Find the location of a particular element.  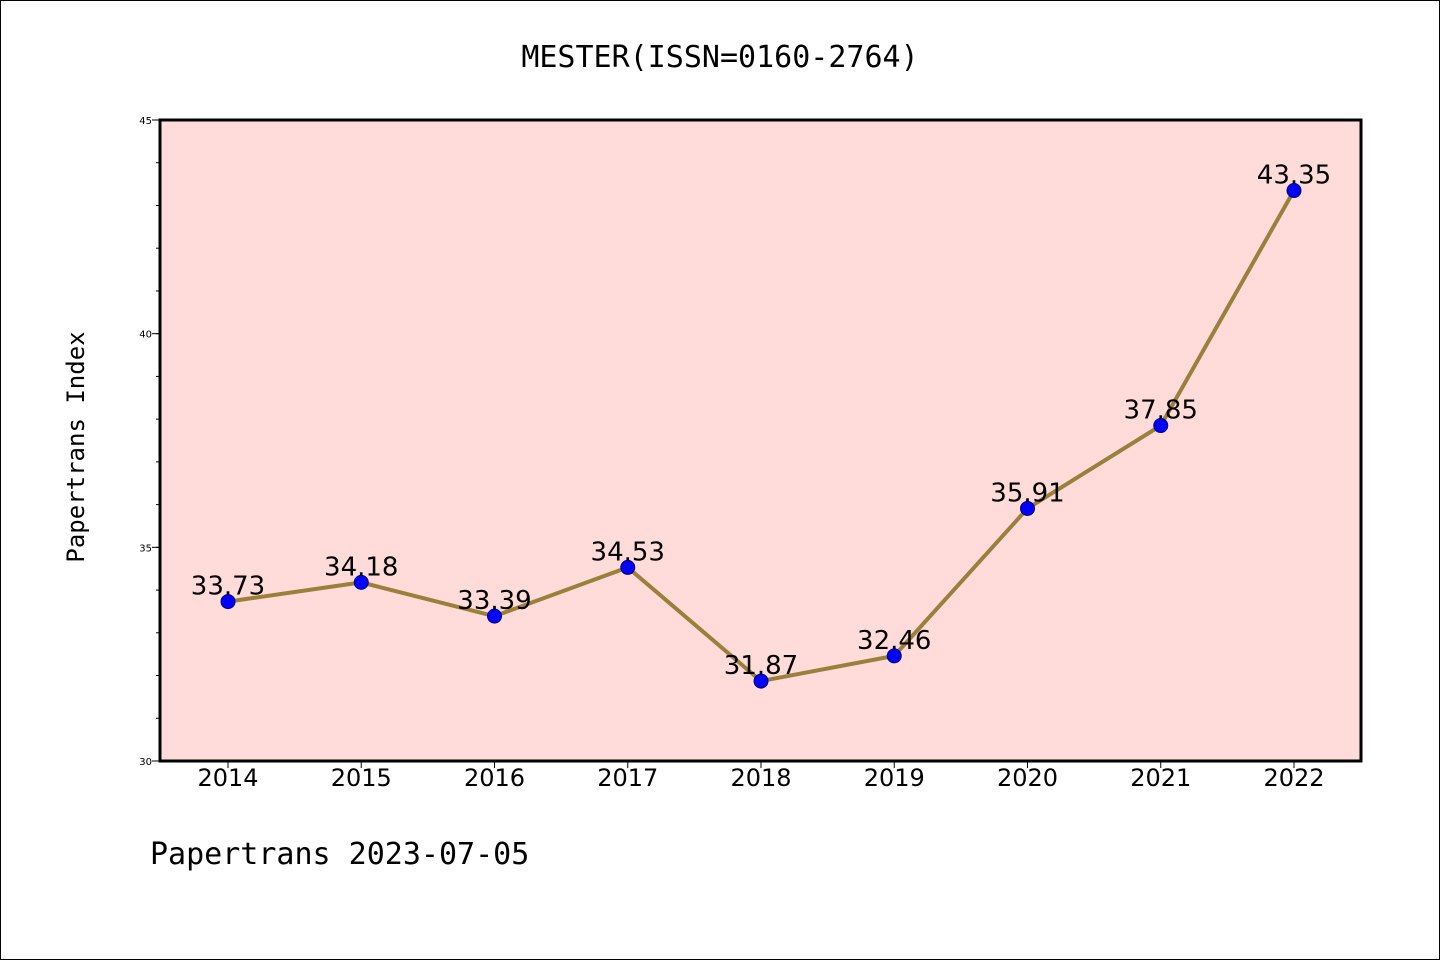

y-axis-ticks: 30 35 40 45 is located at coordinates (149, 442).